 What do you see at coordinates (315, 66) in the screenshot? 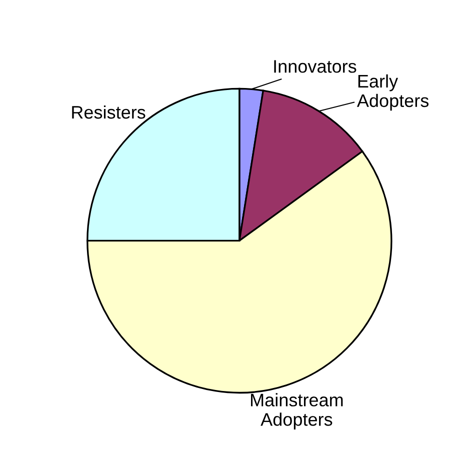
I see `slice-label: Innovators` at bounding box center [315, 66].